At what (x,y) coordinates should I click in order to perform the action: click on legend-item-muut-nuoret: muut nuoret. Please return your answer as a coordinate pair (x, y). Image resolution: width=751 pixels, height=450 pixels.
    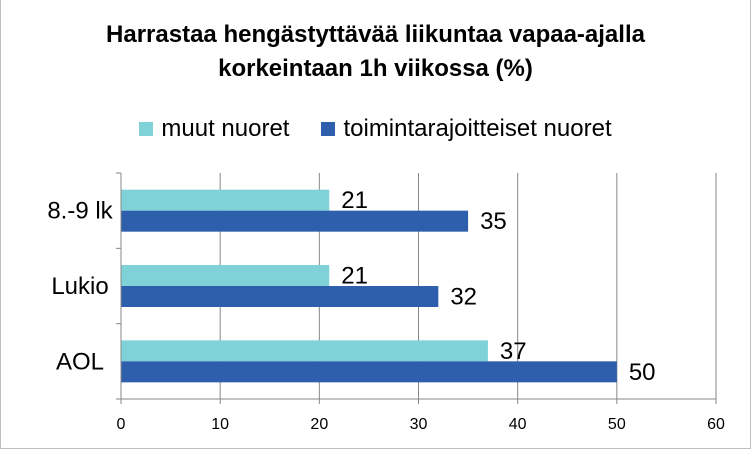
    Looking at the image, I should click on (214, 129).